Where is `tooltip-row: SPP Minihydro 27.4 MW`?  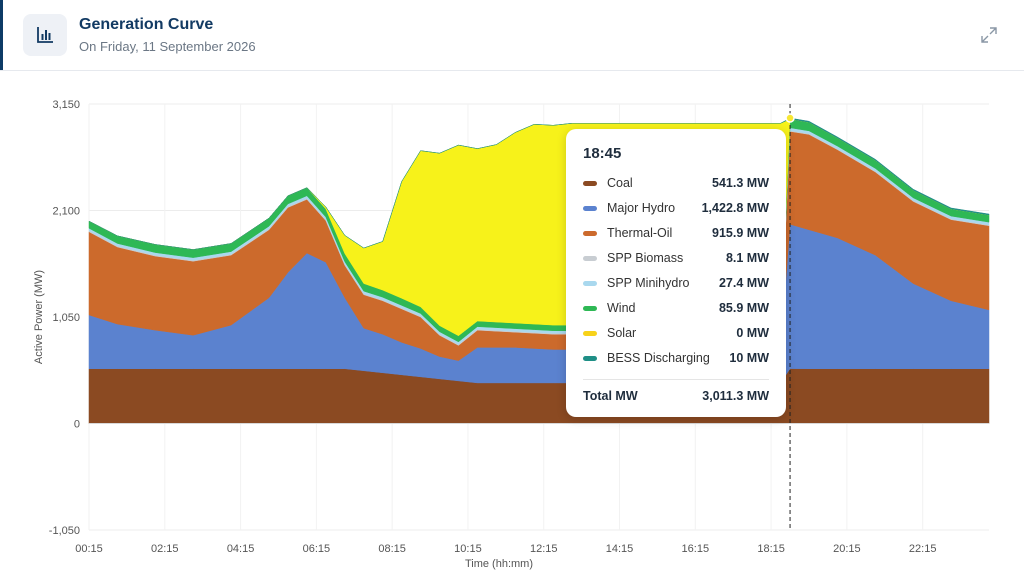
tooltip-row: SPP Minihydro 27.4 MW is located at coordinates (676, 284).